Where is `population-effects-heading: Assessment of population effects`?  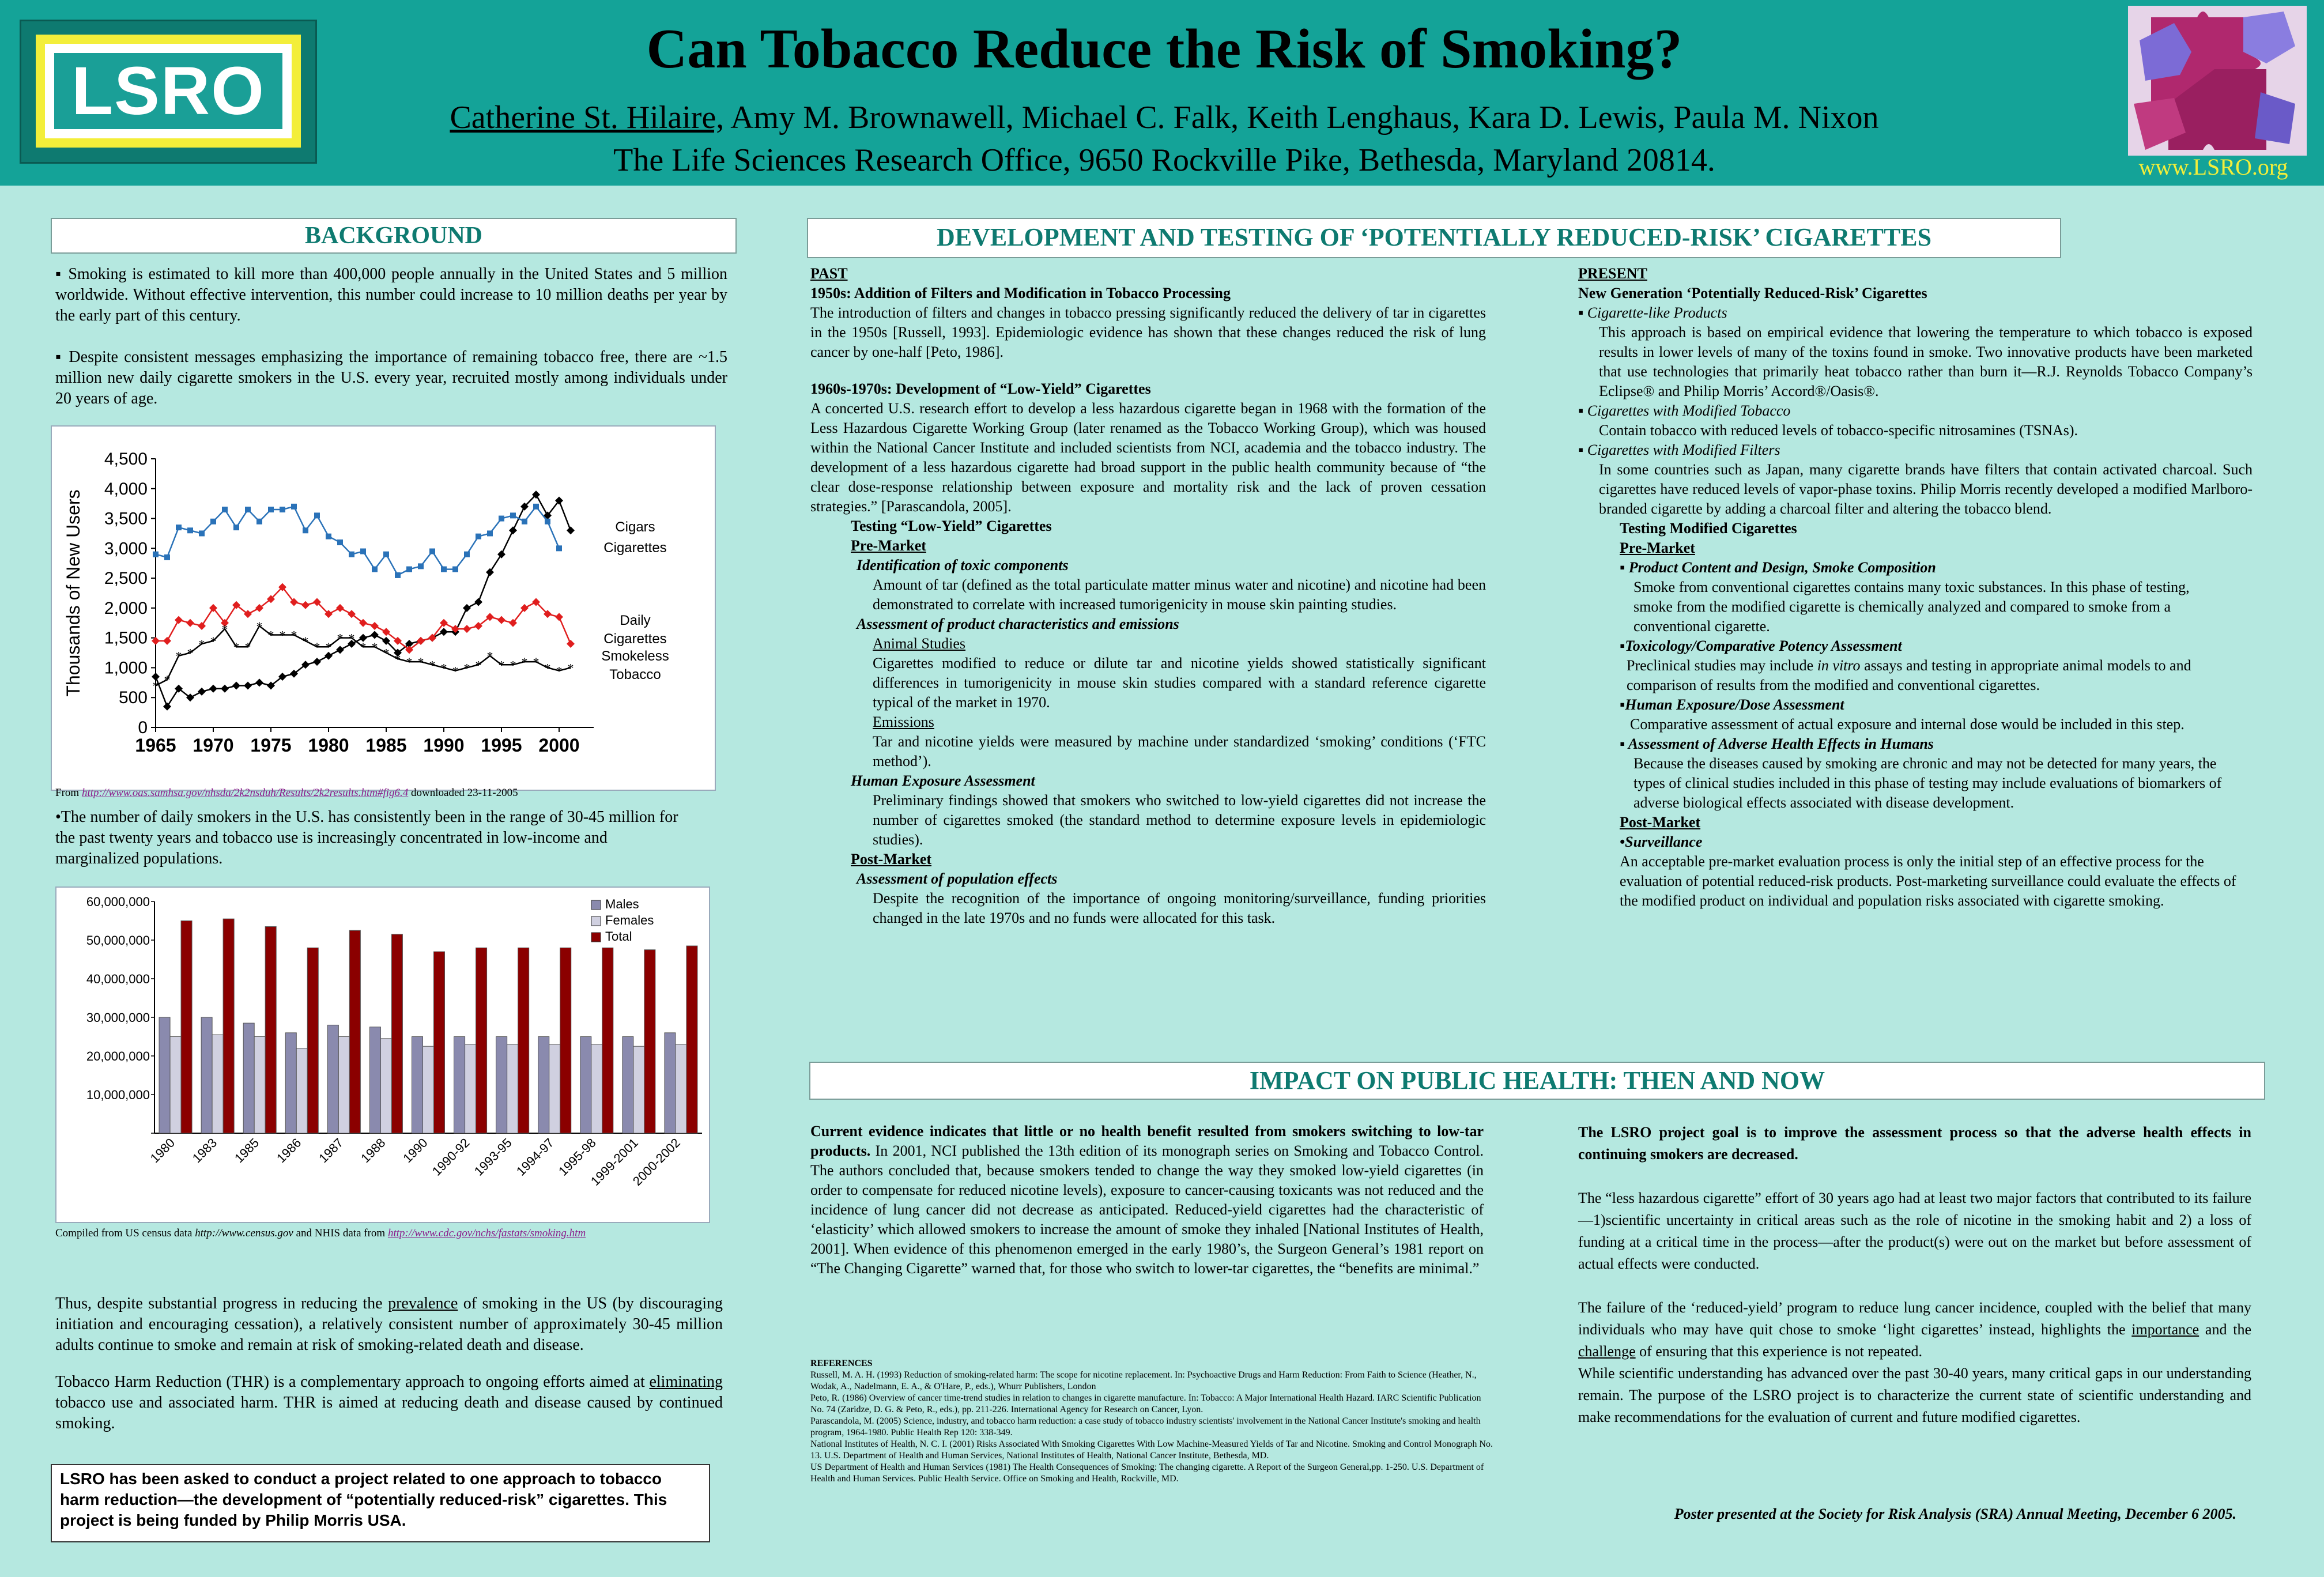
population-effects-heading: Assessment of population effects is located at coordinates (957, 878).